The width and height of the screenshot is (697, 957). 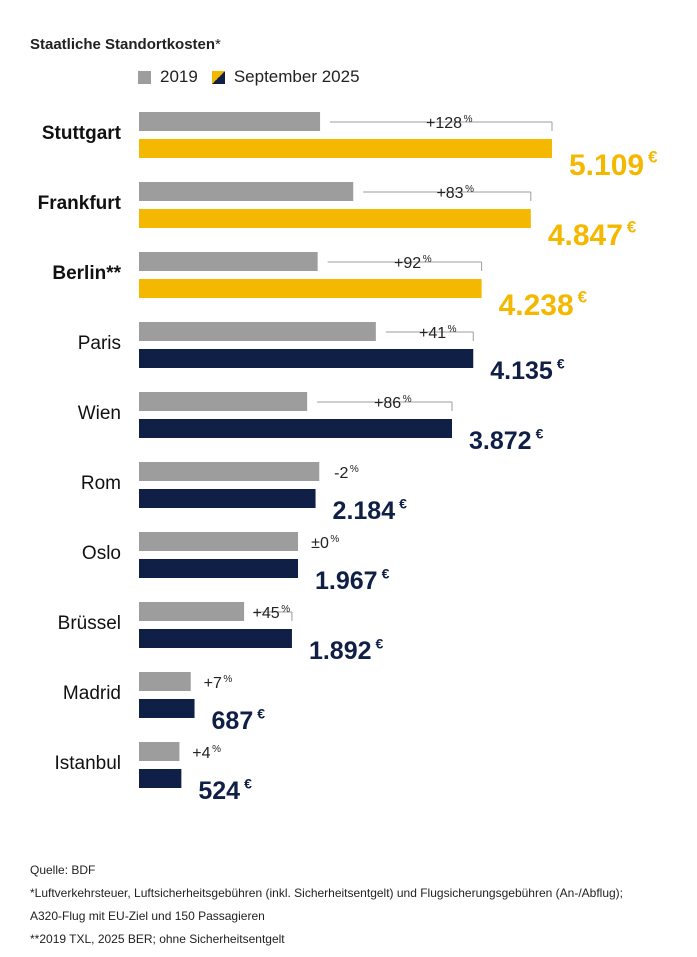 I want to click on value-label: 4.238, so click(x=536, y=305).